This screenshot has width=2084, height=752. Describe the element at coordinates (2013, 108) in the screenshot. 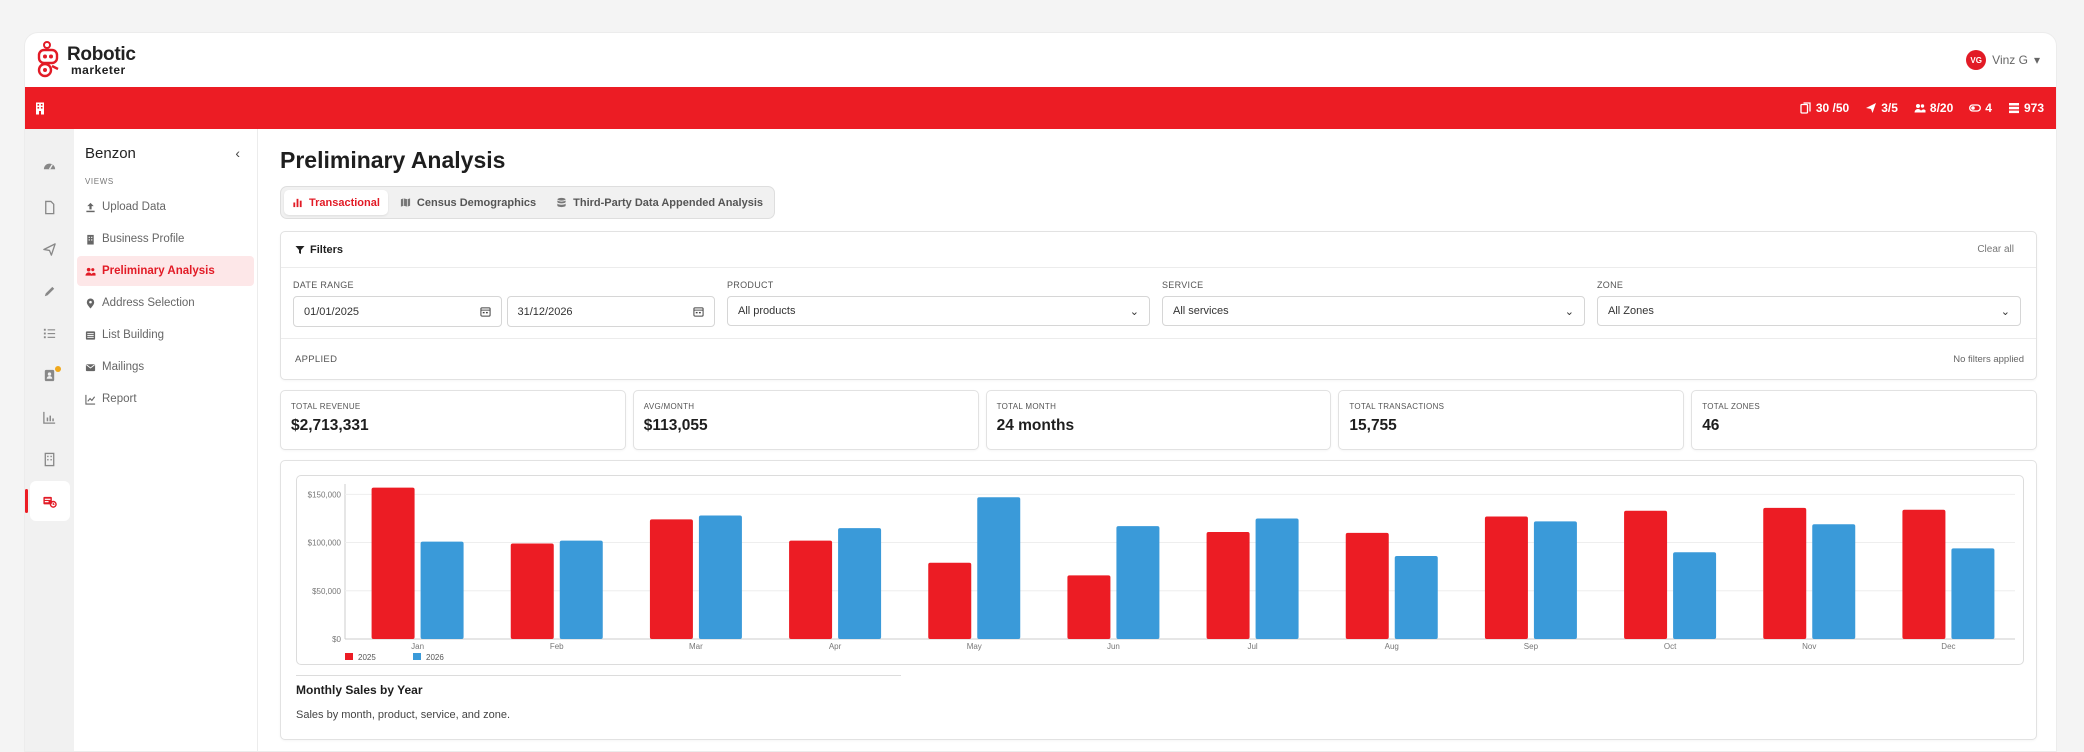

I see `stack-icon` at that location.